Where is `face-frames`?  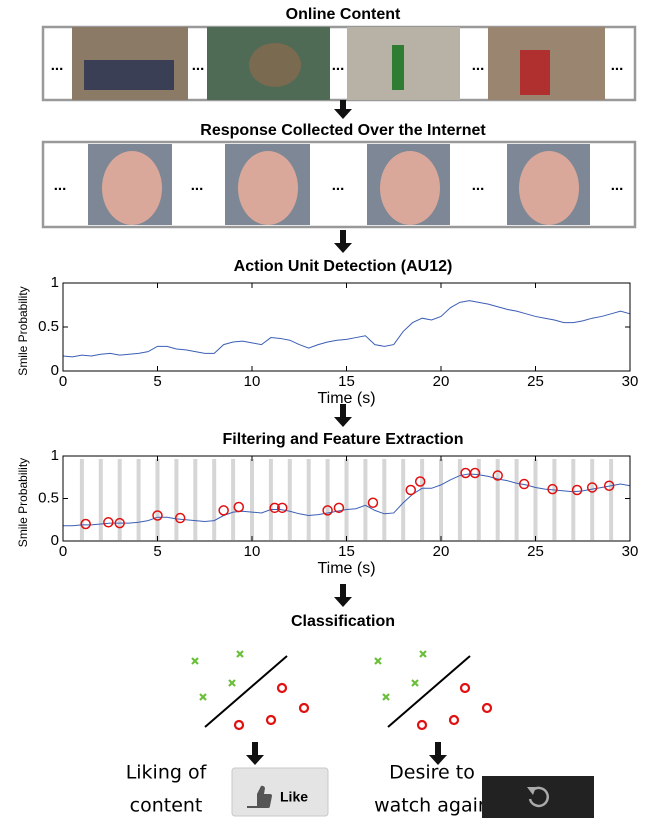 face-frames is located at coordinates (339, 184).